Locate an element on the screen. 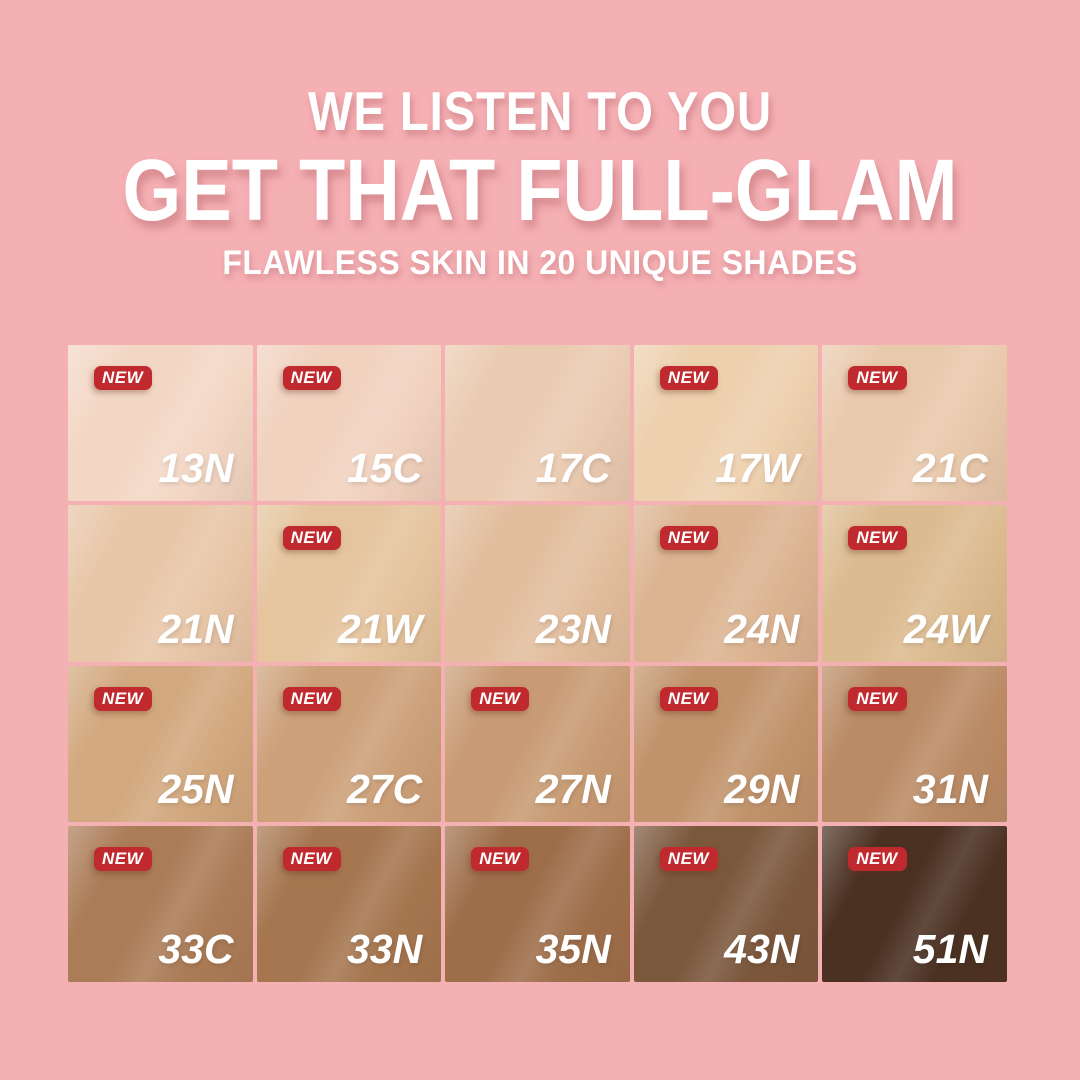 The width and height of the screenshot is (1080, 1080). header-title: GET THAT FULL-GLAM is located at coordinates (540, 190).